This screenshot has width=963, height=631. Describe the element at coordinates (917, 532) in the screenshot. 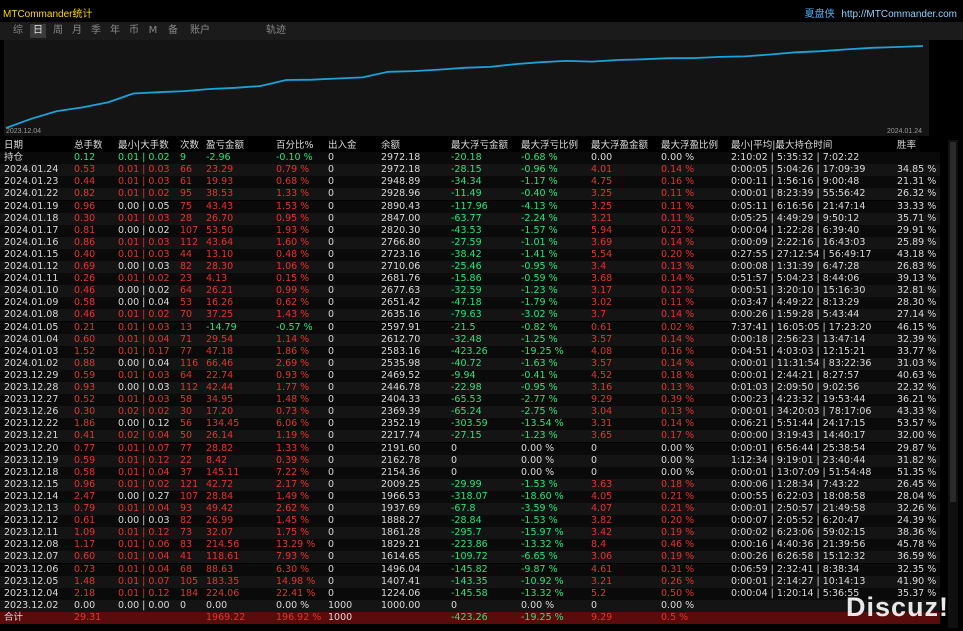

I see `cell-winrate: 38.36 %` at that location.